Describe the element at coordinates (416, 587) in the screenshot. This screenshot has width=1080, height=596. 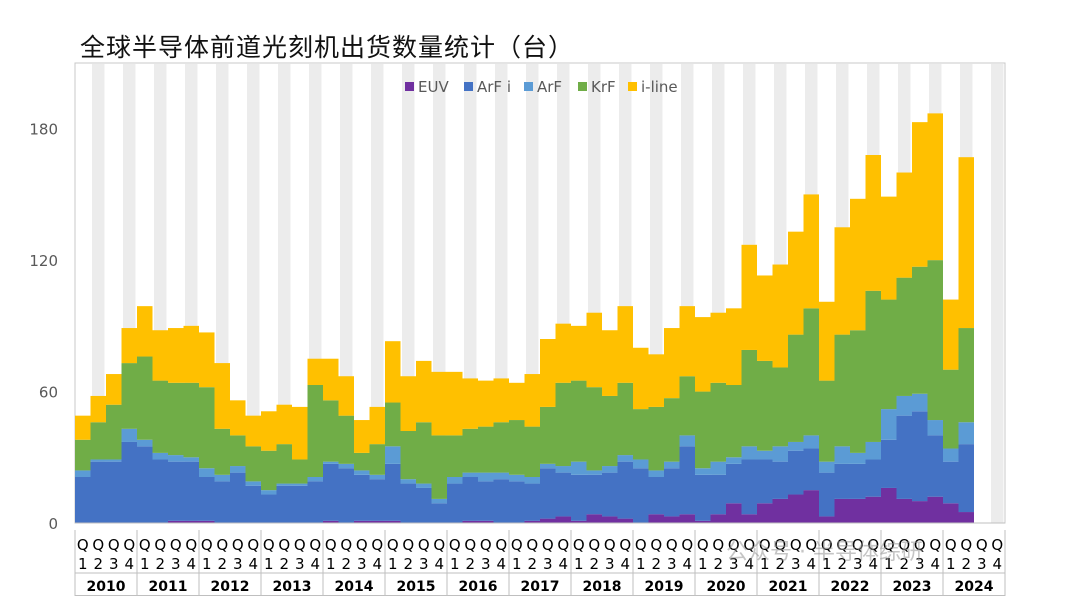
I see `x-tick-year: 2015` at that location.